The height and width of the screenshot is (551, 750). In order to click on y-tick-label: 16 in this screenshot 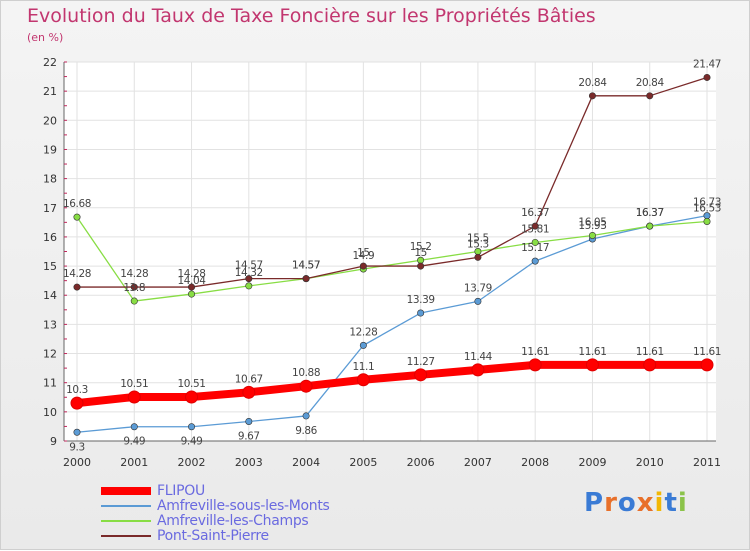, I will do `click(50, 237)`.